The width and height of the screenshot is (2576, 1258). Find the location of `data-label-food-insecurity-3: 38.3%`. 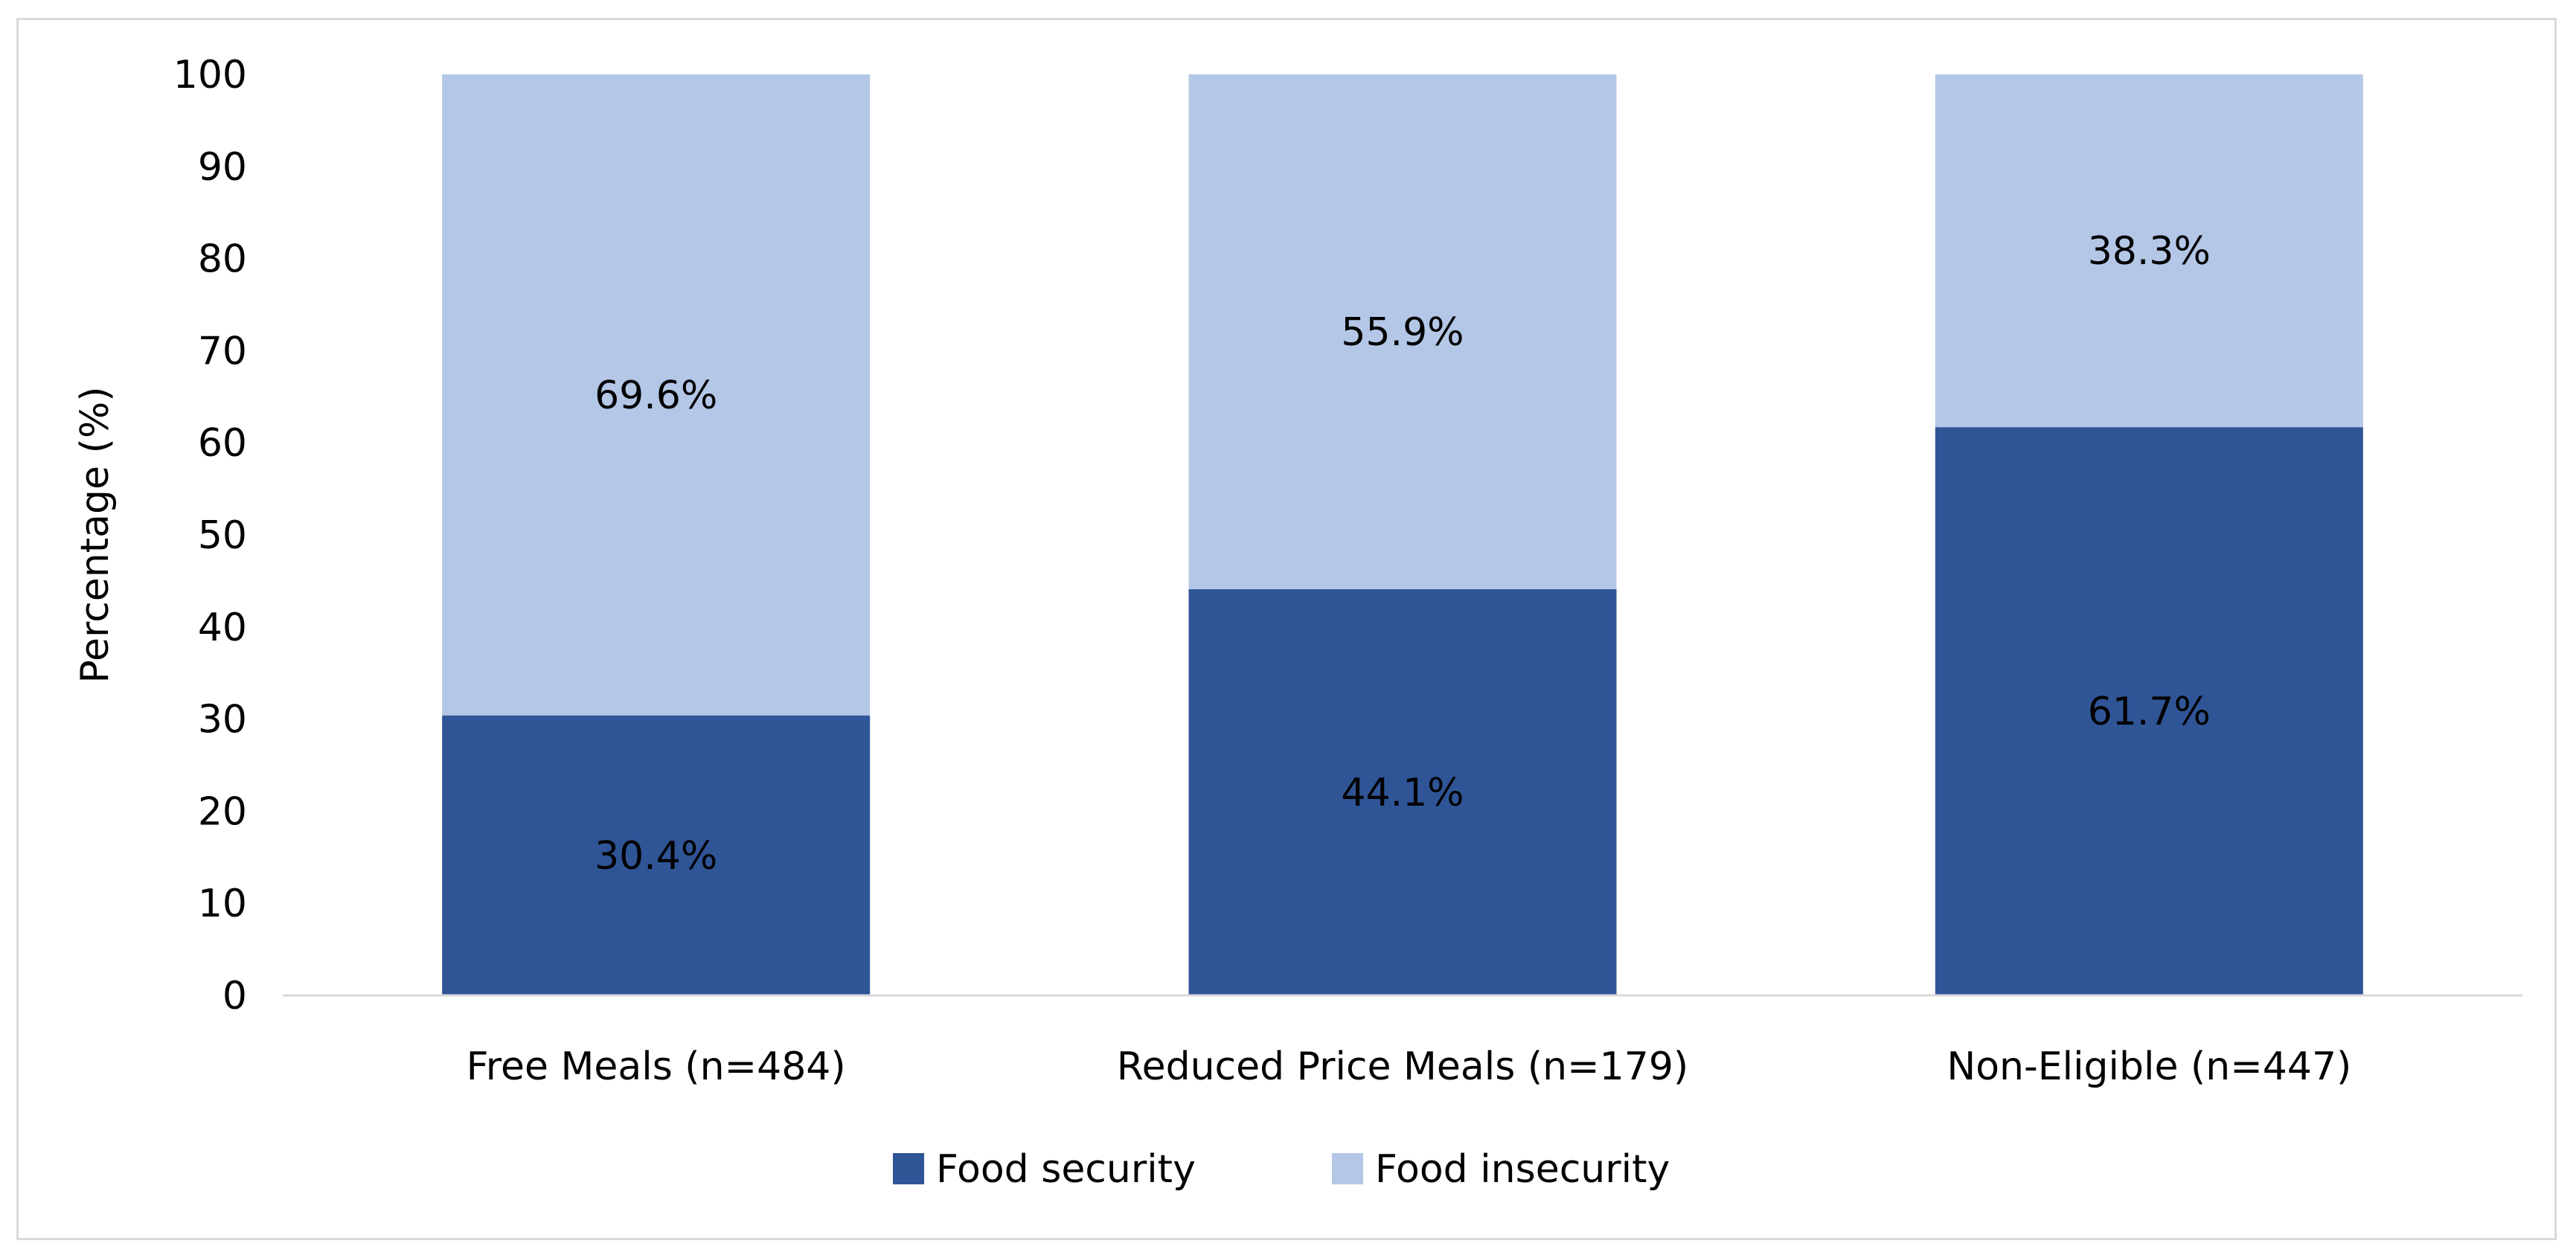

data-label-food-insecurity-3: 38.3% is located at coordinates (2149, 251).